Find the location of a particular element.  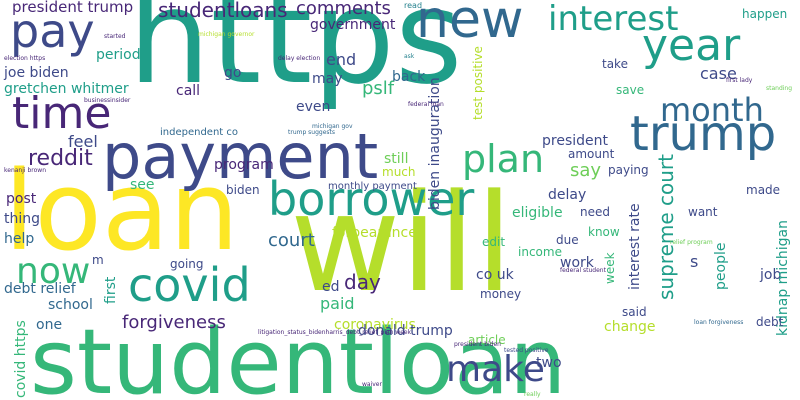

word-edit: edit is located at coordinates (494, 242).